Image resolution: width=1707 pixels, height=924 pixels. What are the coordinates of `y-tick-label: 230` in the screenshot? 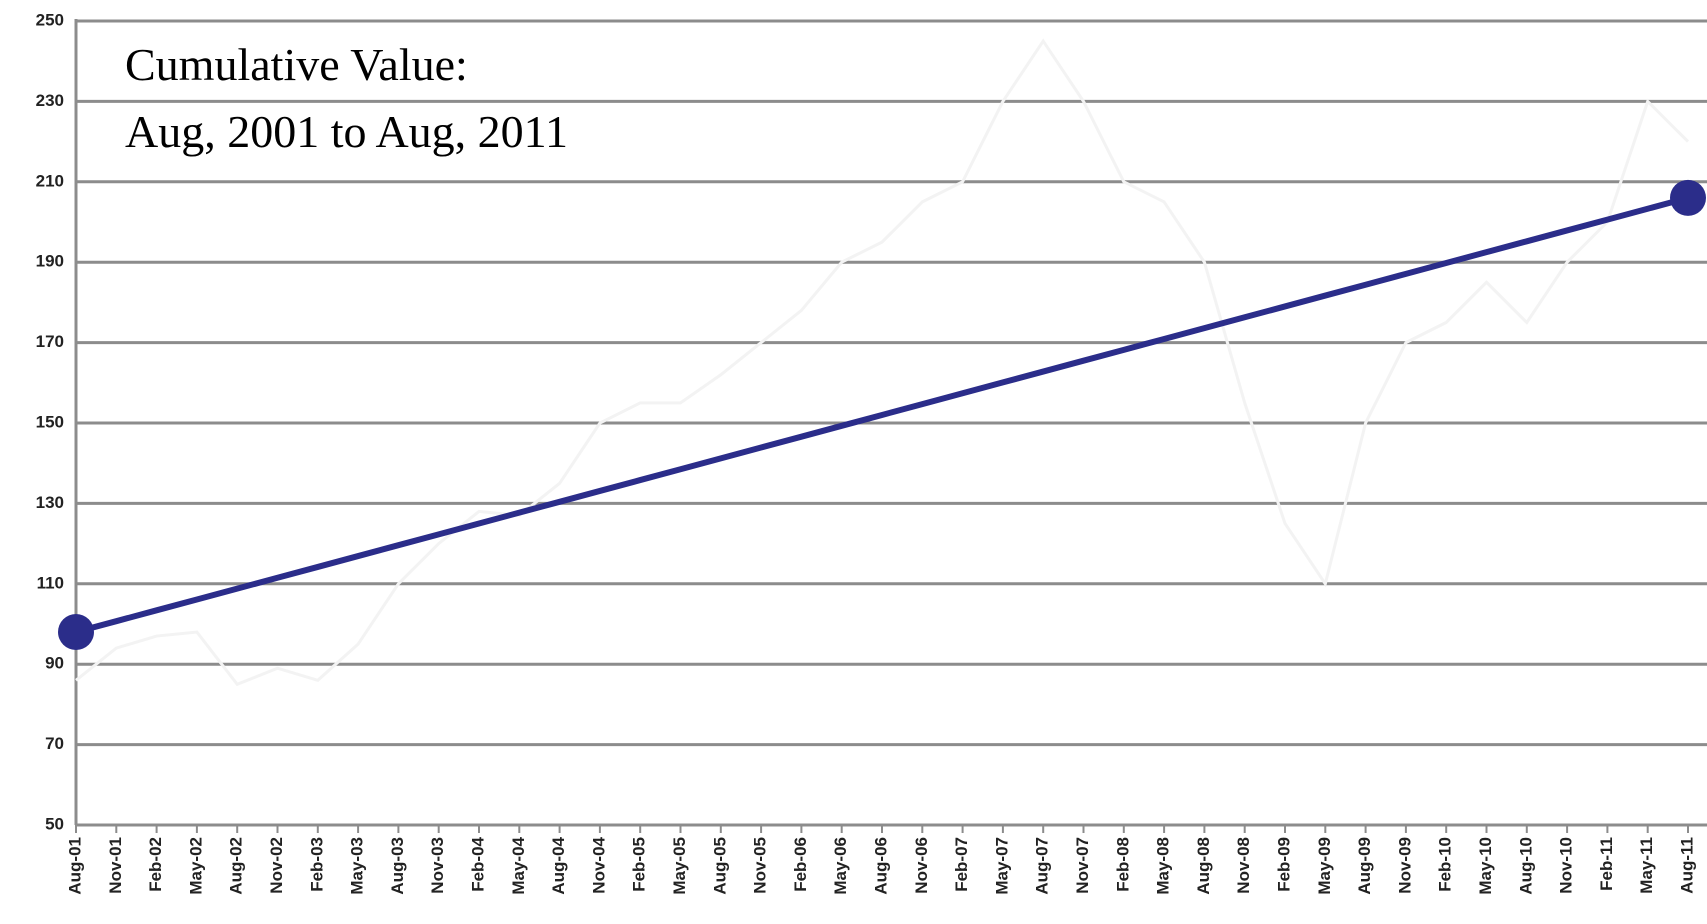 It's located at (50, 100).